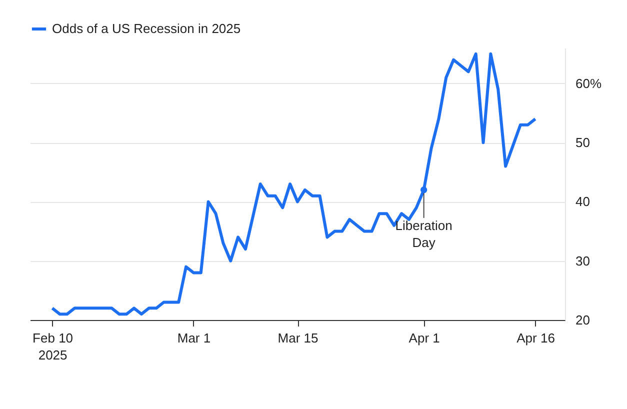 This screenshot has height=409, width=627. I want to click on y-tick-label: 50, so click(583, 142).